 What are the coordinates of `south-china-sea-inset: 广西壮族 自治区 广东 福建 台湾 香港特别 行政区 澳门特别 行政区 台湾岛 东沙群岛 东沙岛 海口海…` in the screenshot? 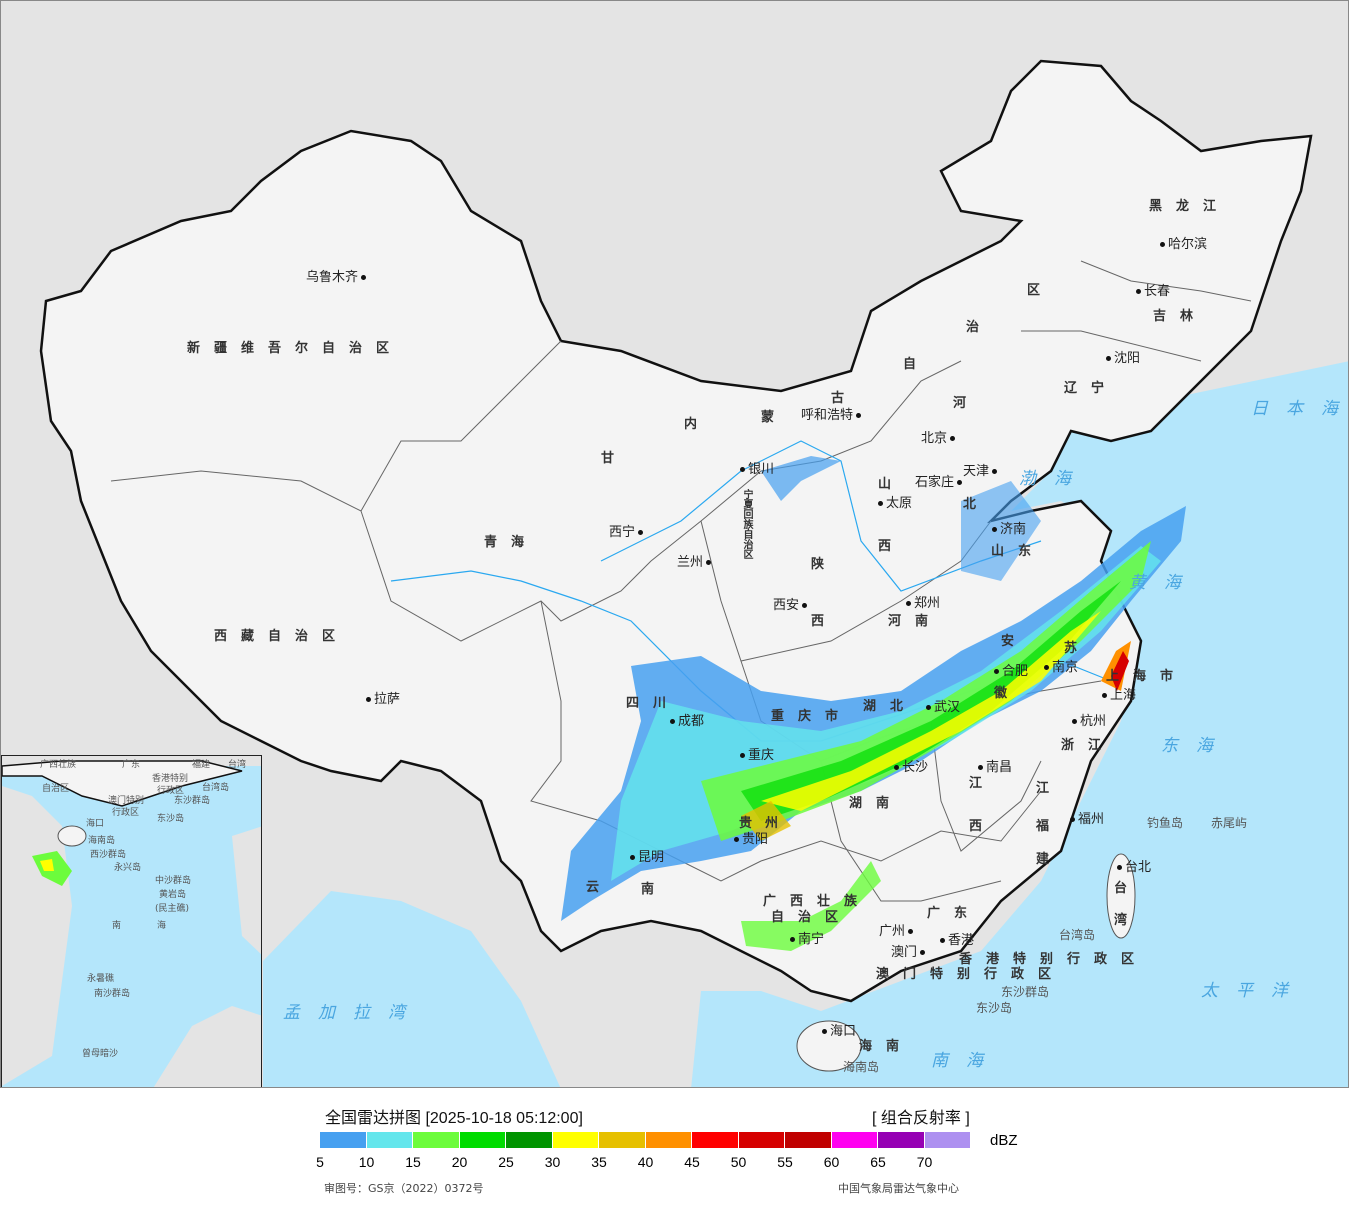 It's located at (131, 921).